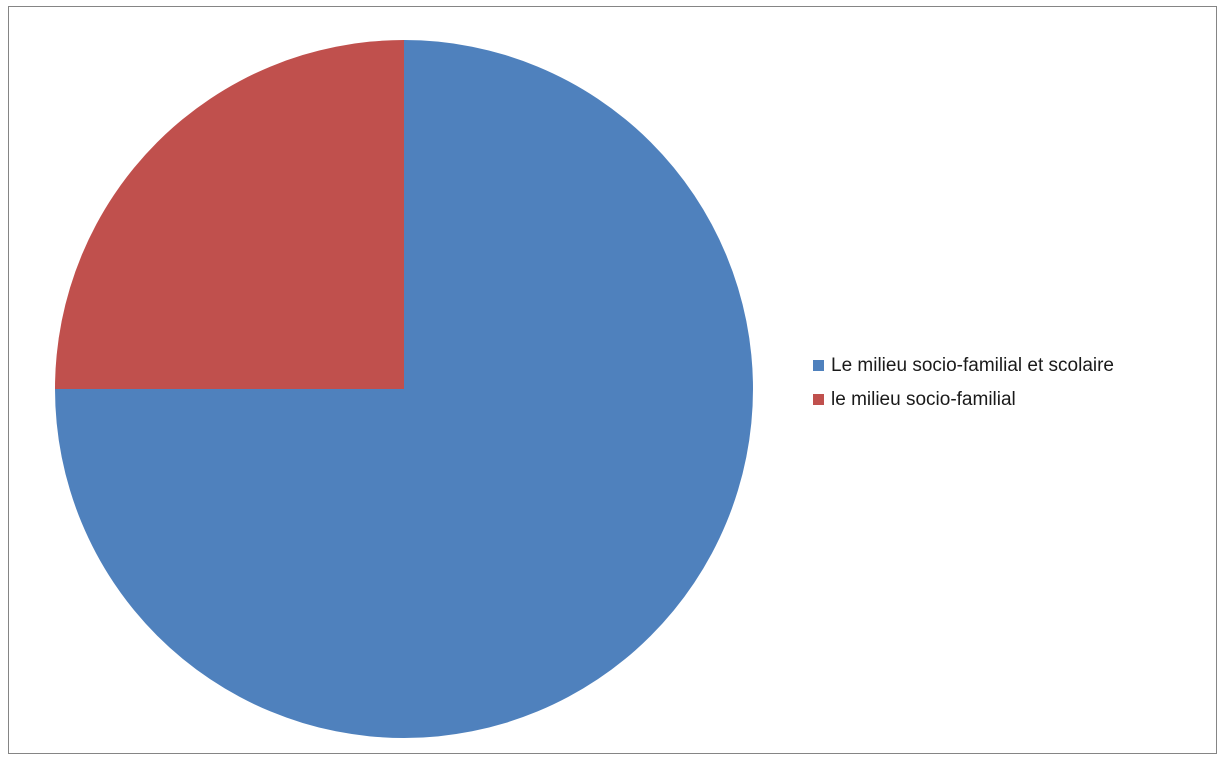 This screenshot has height=760, width=1222. What do you see at coordinates (229, 214) in the screenshot?
I see `pie-slice` at bounding box center [229, 214].